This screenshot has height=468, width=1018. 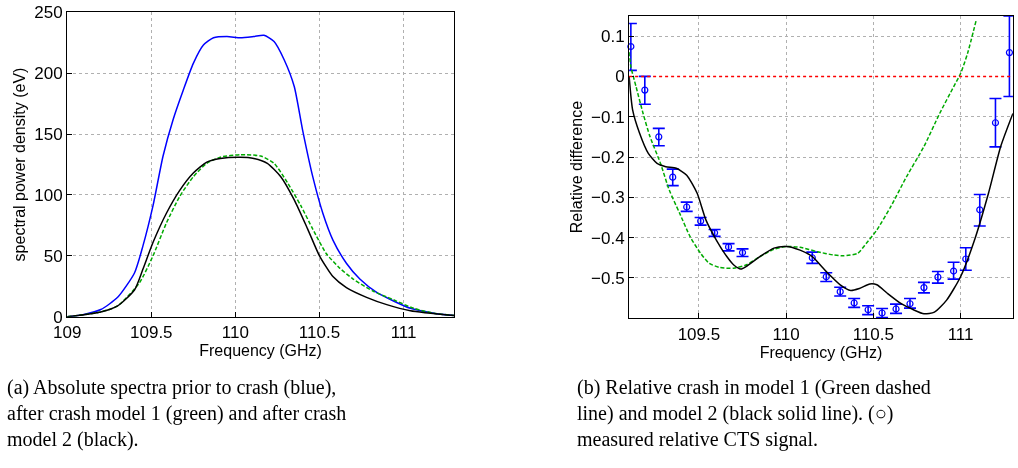 What do you see at coordinates (48, 74) in the screenshot?
I see `y-tick-label: 200` at bounding box center [48, 74].